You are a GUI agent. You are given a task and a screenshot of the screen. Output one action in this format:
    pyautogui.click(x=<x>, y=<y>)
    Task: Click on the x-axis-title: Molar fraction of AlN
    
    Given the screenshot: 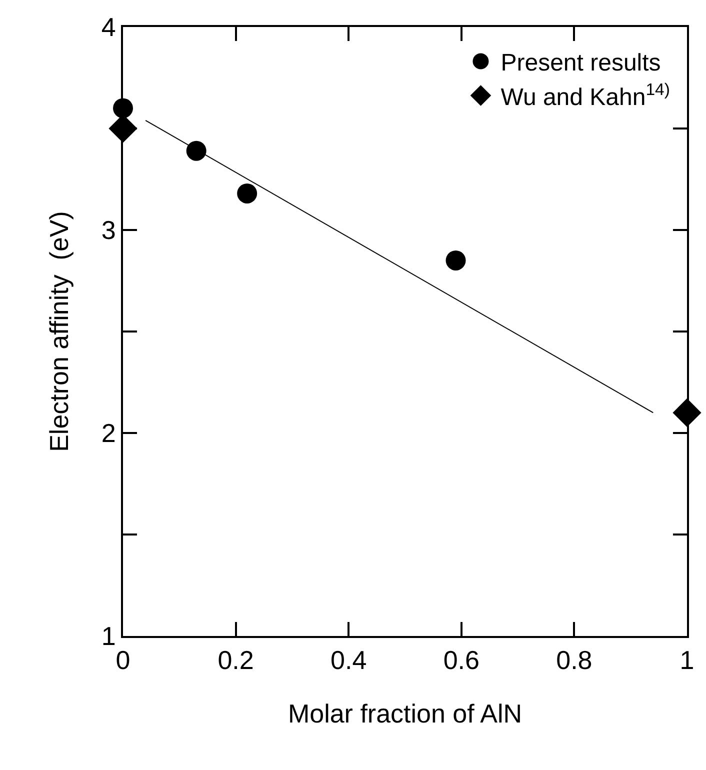 What is the action you would take?
    pyautogui.click(x=405, y=713)
    